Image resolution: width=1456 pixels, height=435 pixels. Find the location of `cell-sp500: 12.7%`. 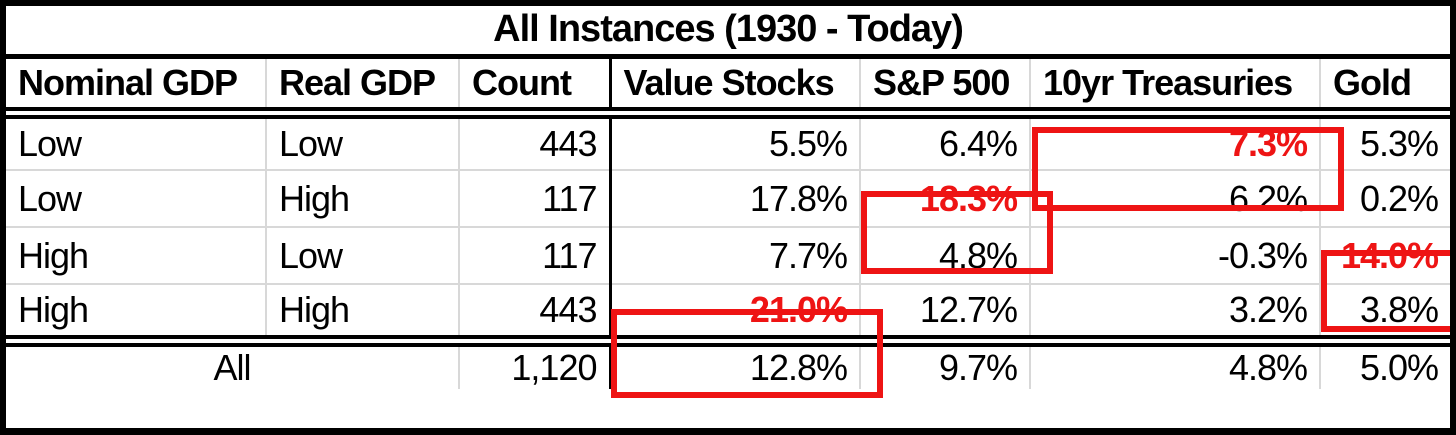

cell-sp500: 12.7% is located at coordinates (945, 315).